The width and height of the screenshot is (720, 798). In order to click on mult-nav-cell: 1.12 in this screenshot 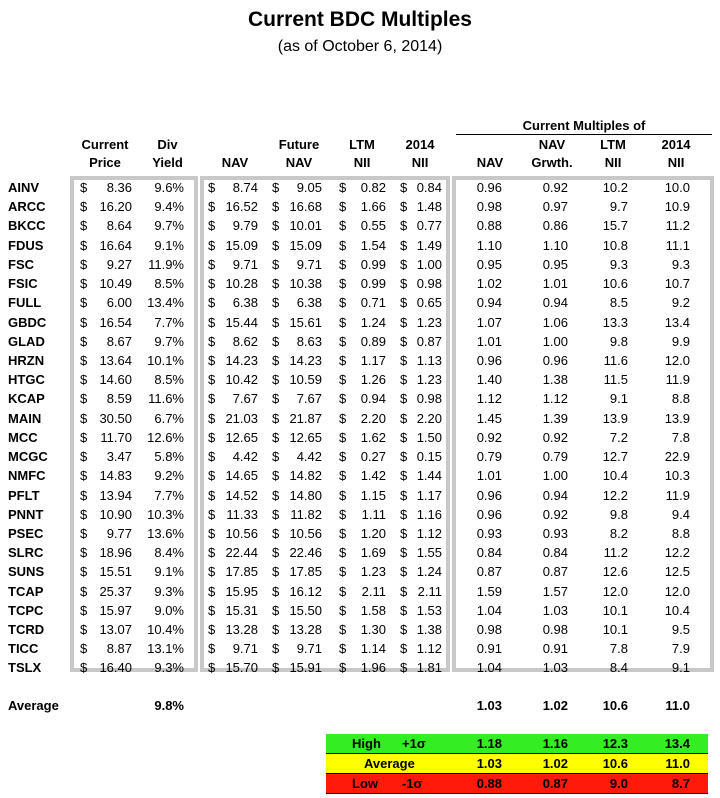, I will do `click(489, 399)`.